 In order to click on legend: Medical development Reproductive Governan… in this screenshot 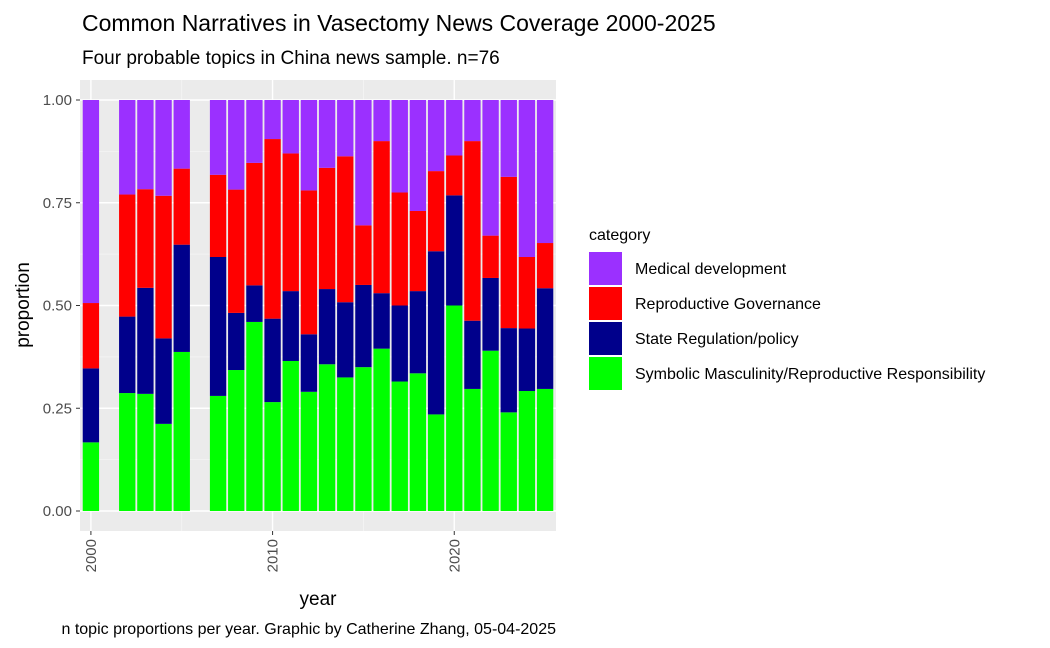, I will do `click(787, 321)`.